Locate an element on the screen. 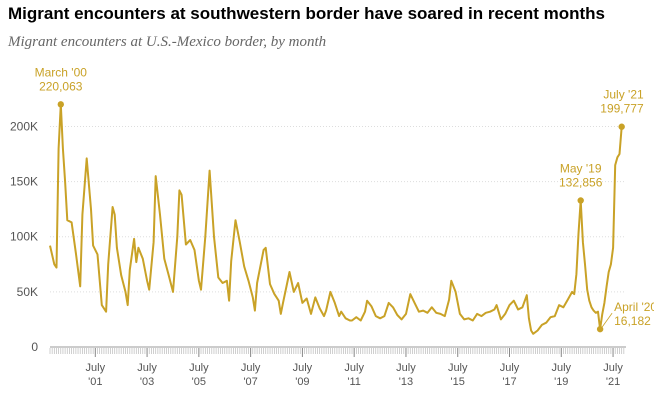 The image size is (654, 400). x-tick-year: '19 is located at coordinates (561, 382).